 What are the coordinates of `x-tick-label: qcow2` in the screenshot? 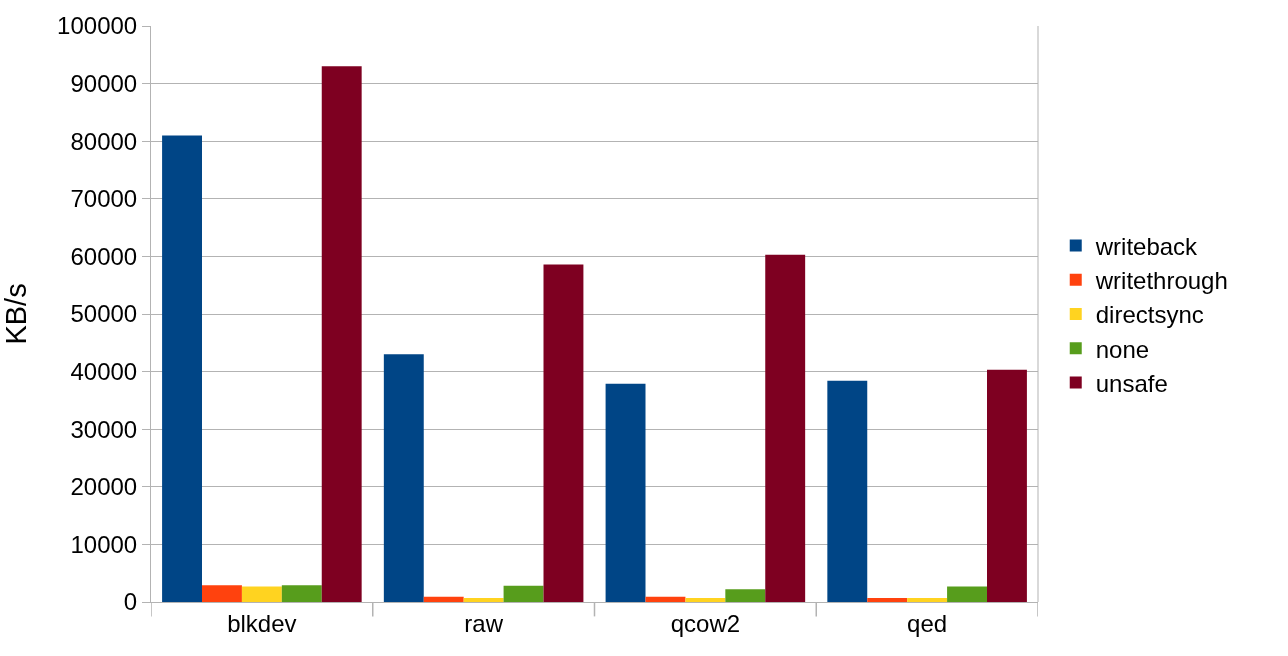 It's located at (705, 623).